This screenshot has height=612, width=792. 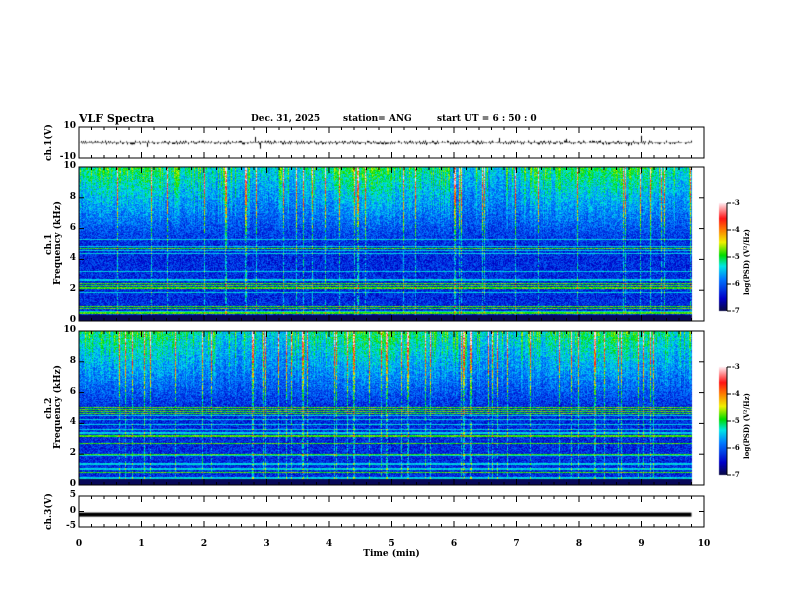 I want to click on y-tick-label: -5, so click(x=71, y=526).